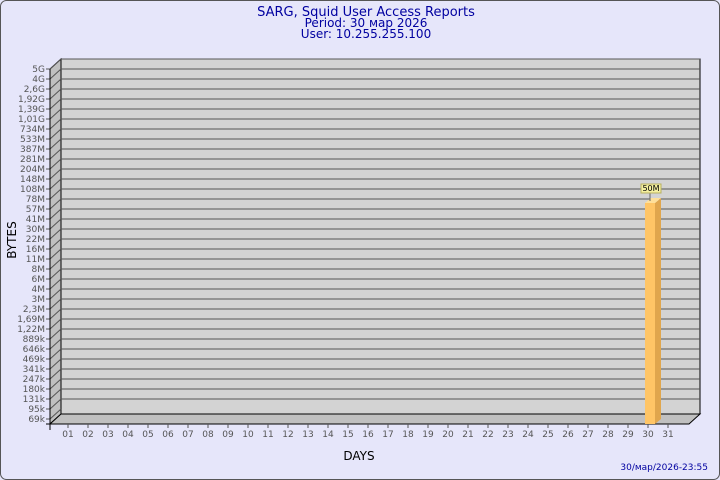 This screenshot has height=480, width=720. What do you see at coordinates (648, 435) in the screenshot?
I see `x-tick-label: 30` at bounding box center [648, 435].